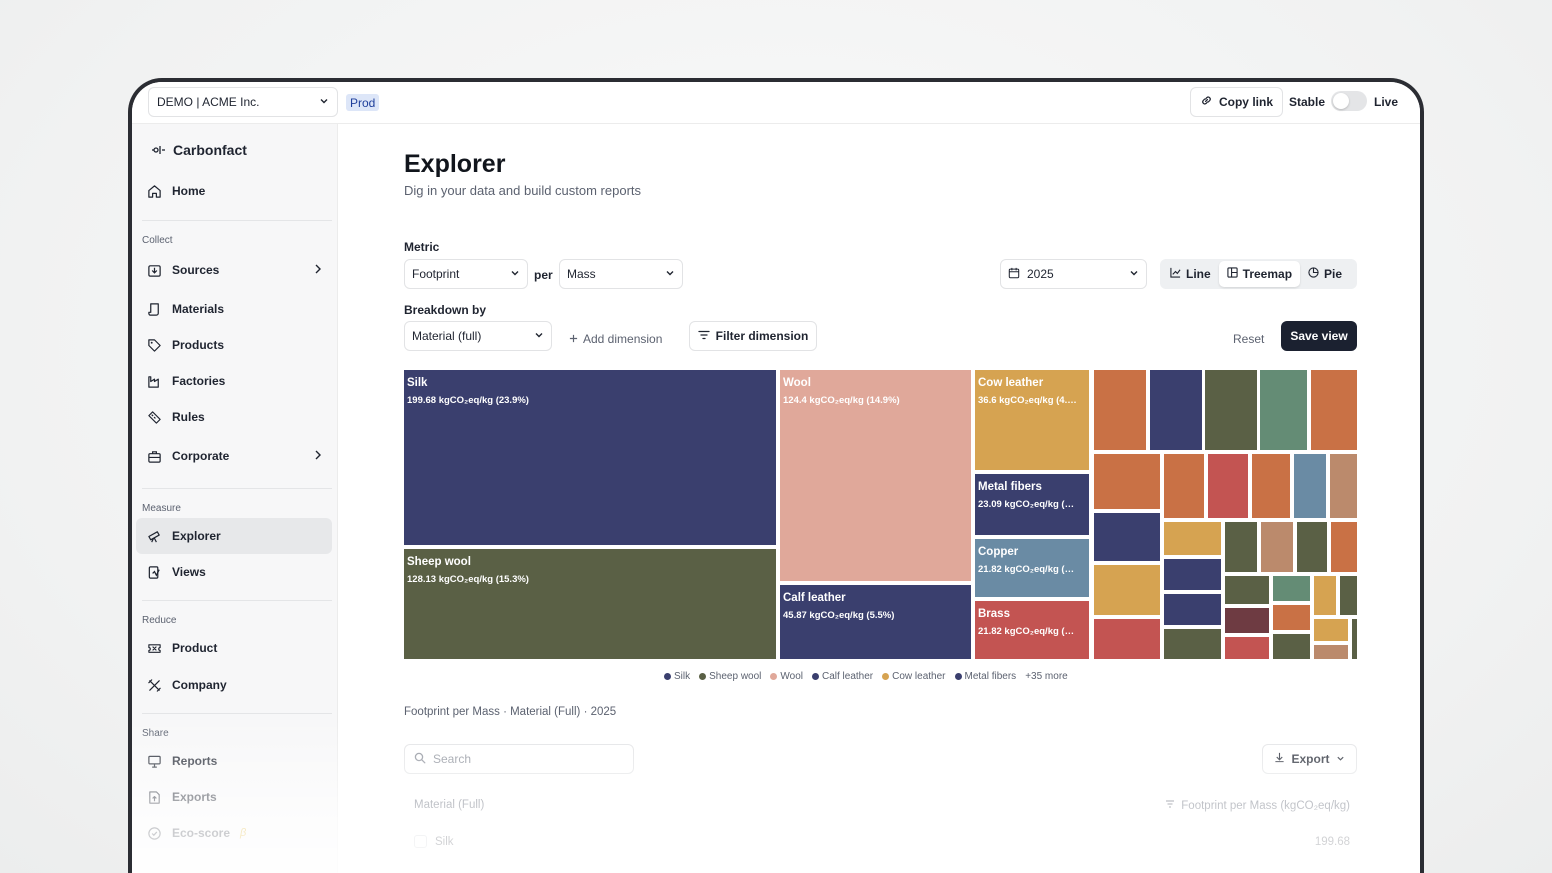 This screenshot has width=1552, height=873. Describe the element at coordinates (439, 562) in the screenshot. I see `tile-name: Sheep wool` at that location.